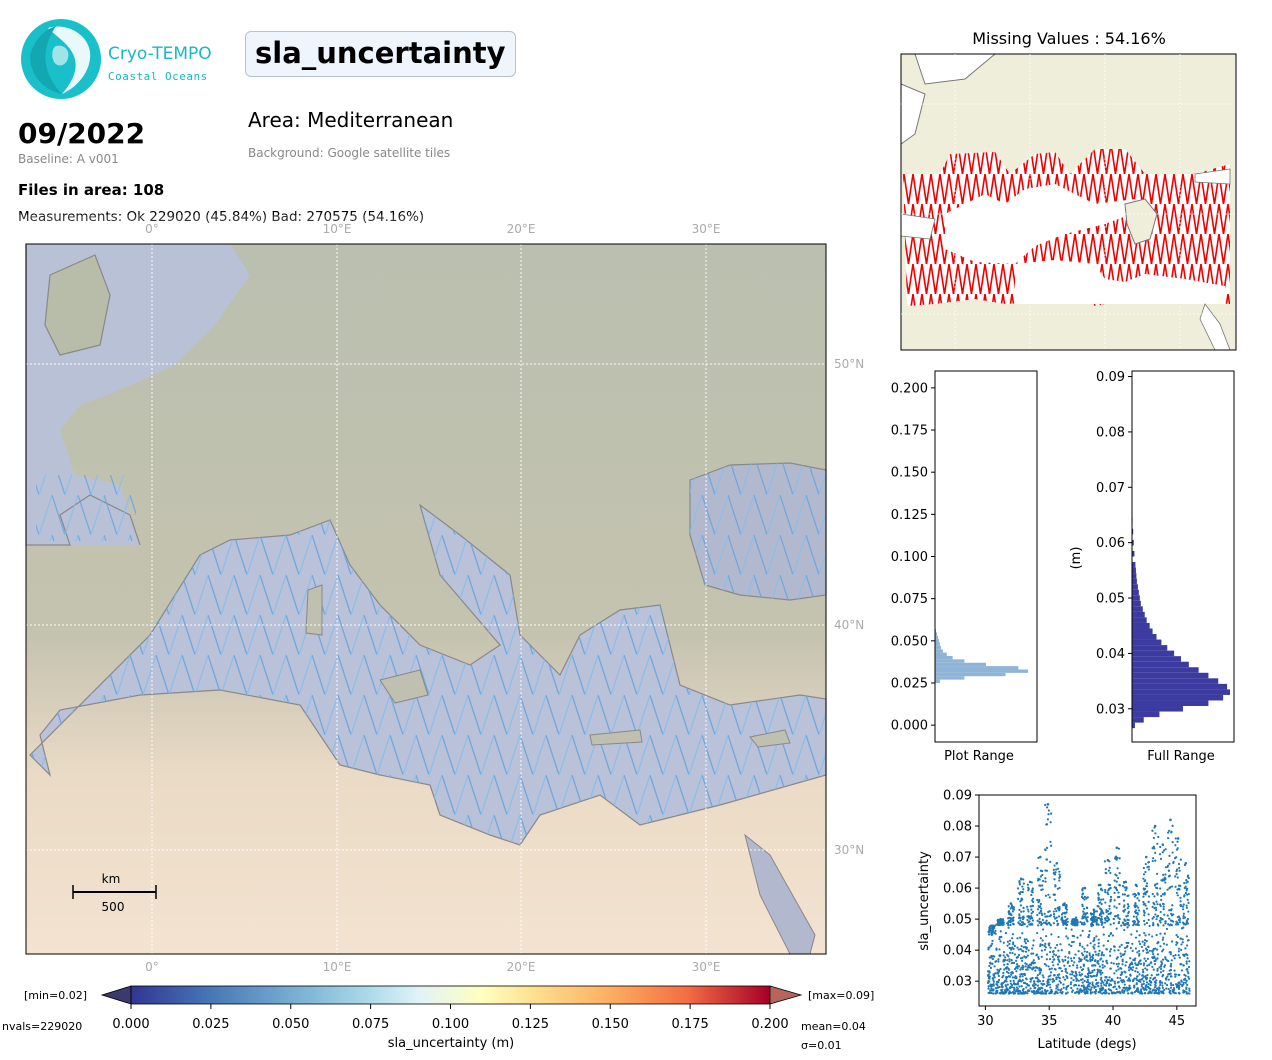  What do you see at coordinates (1087, 900) in the screenshot?
I see `scatter-frame` at bounding box center [1087, 900].